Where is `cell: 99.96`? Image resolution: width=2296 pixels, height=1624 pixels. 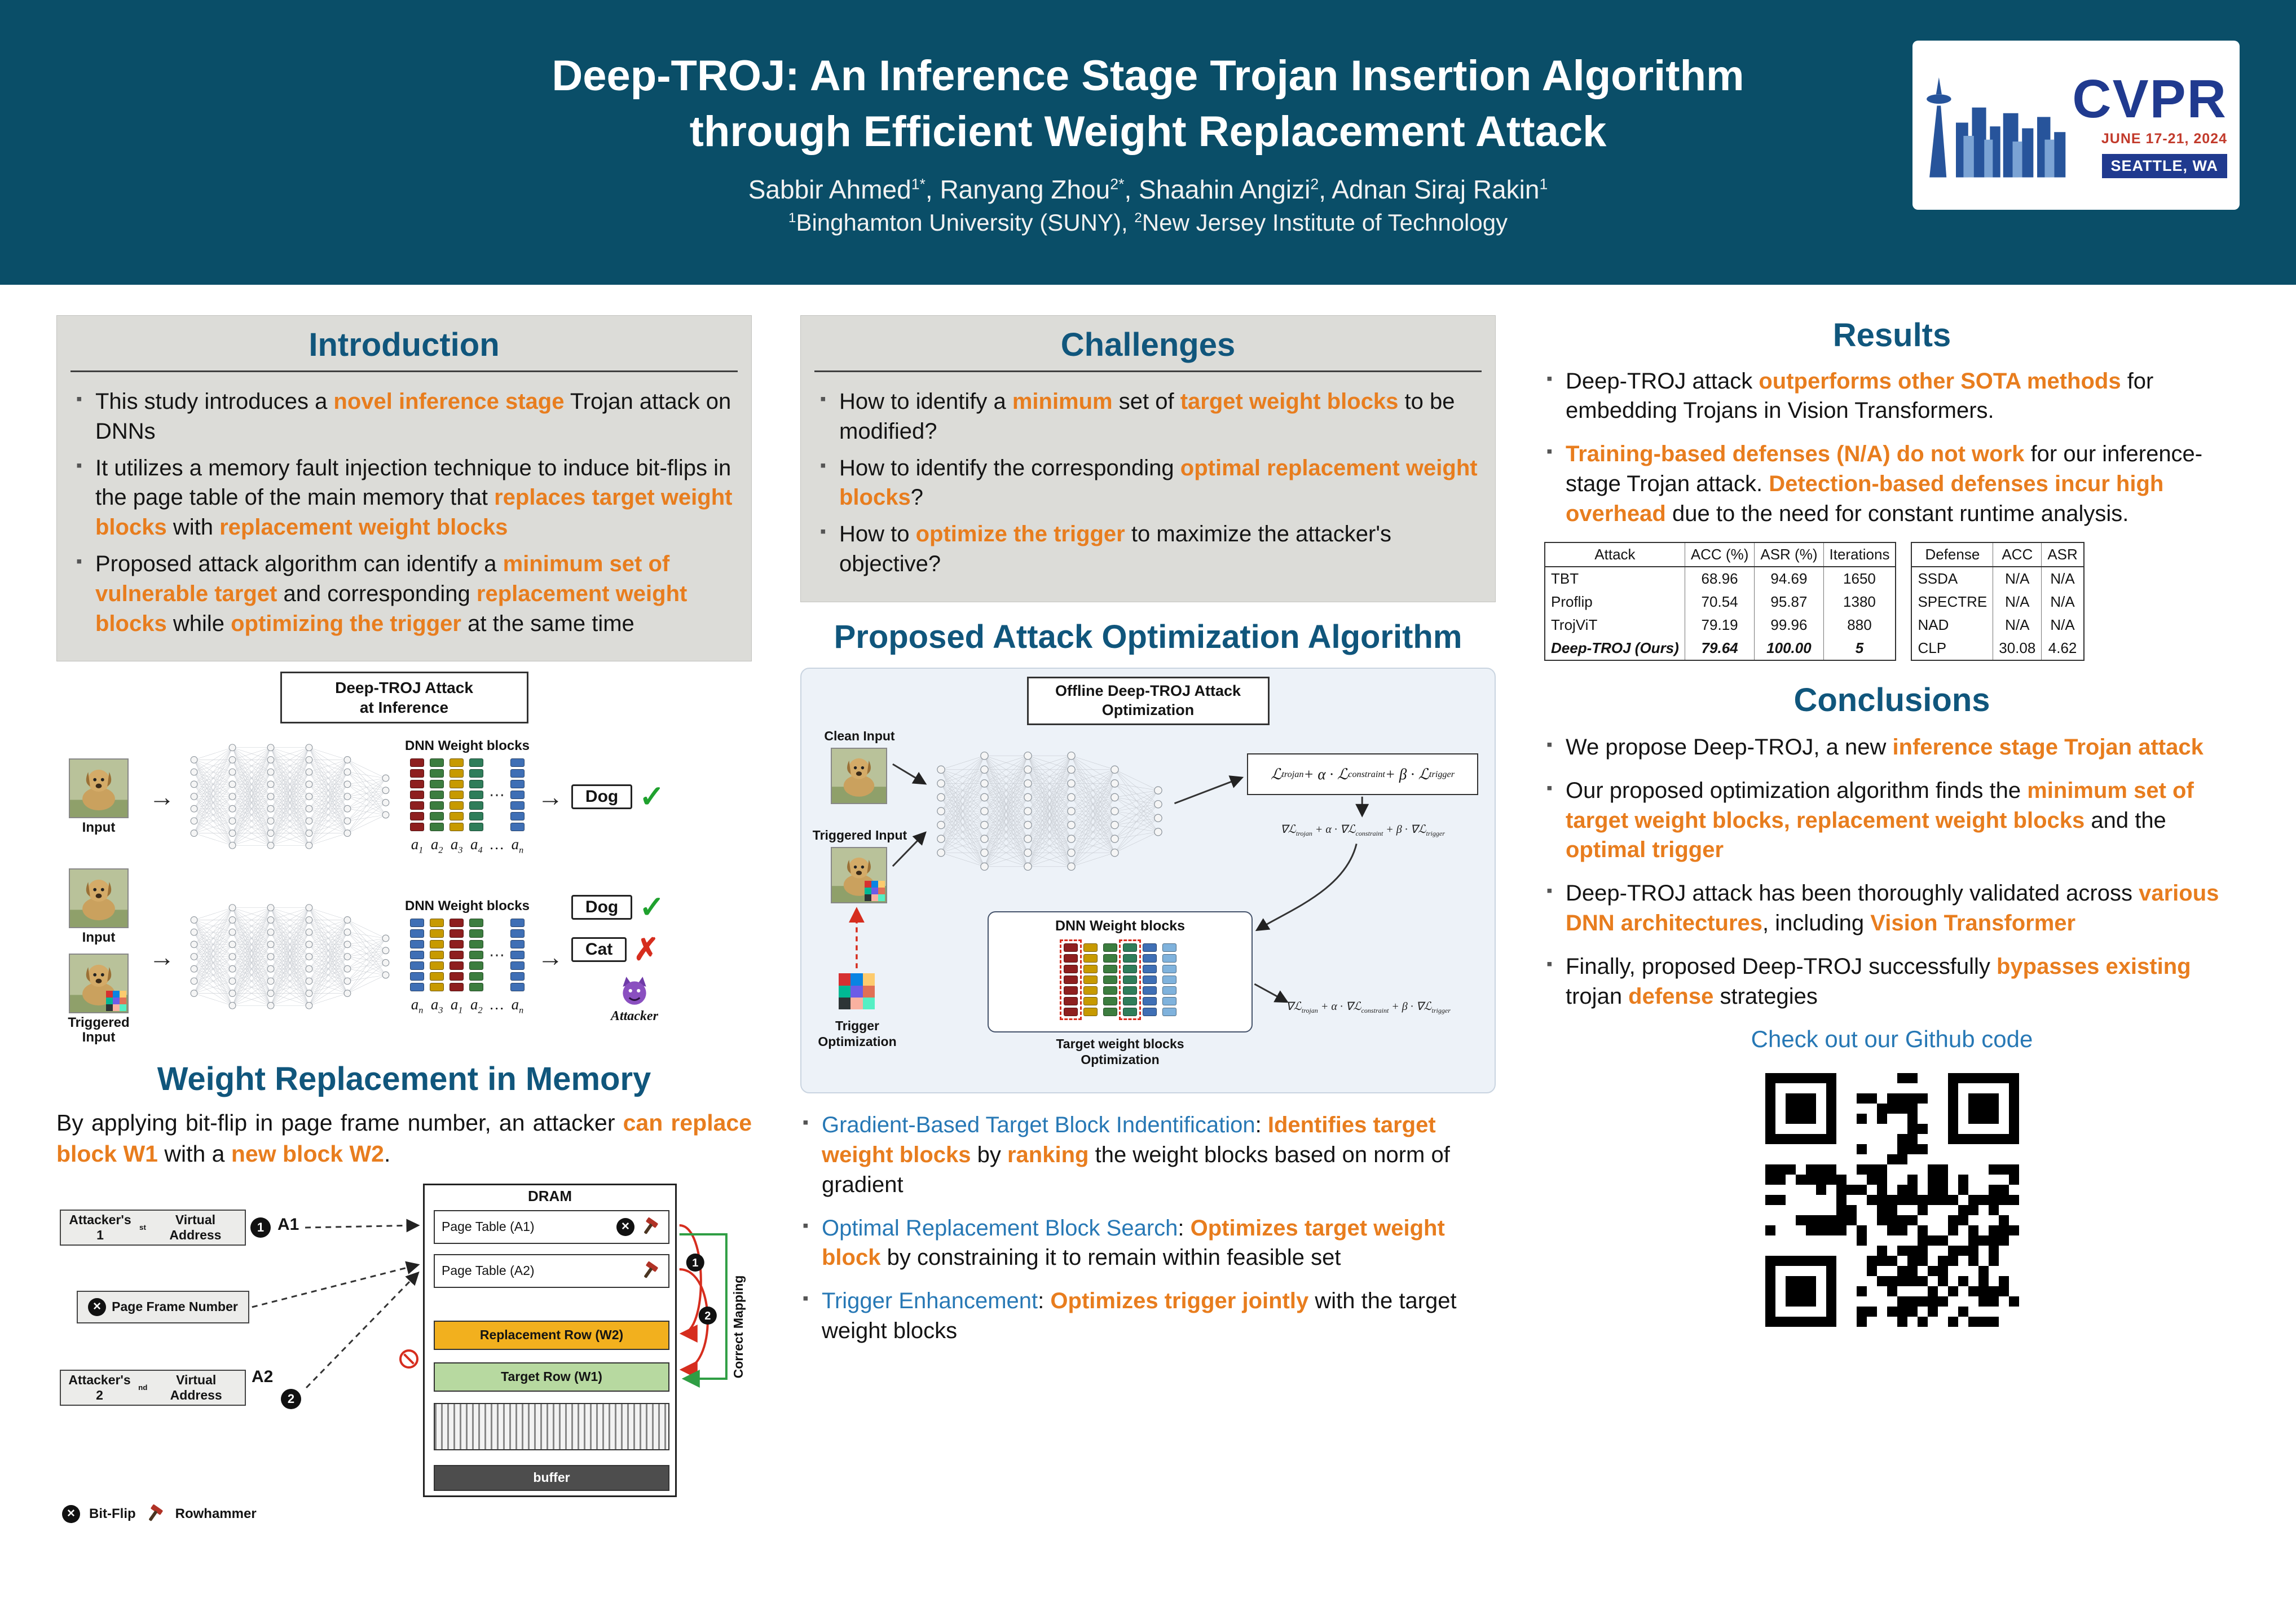
cell: 99.96 is located at coordinates (1788, 625).